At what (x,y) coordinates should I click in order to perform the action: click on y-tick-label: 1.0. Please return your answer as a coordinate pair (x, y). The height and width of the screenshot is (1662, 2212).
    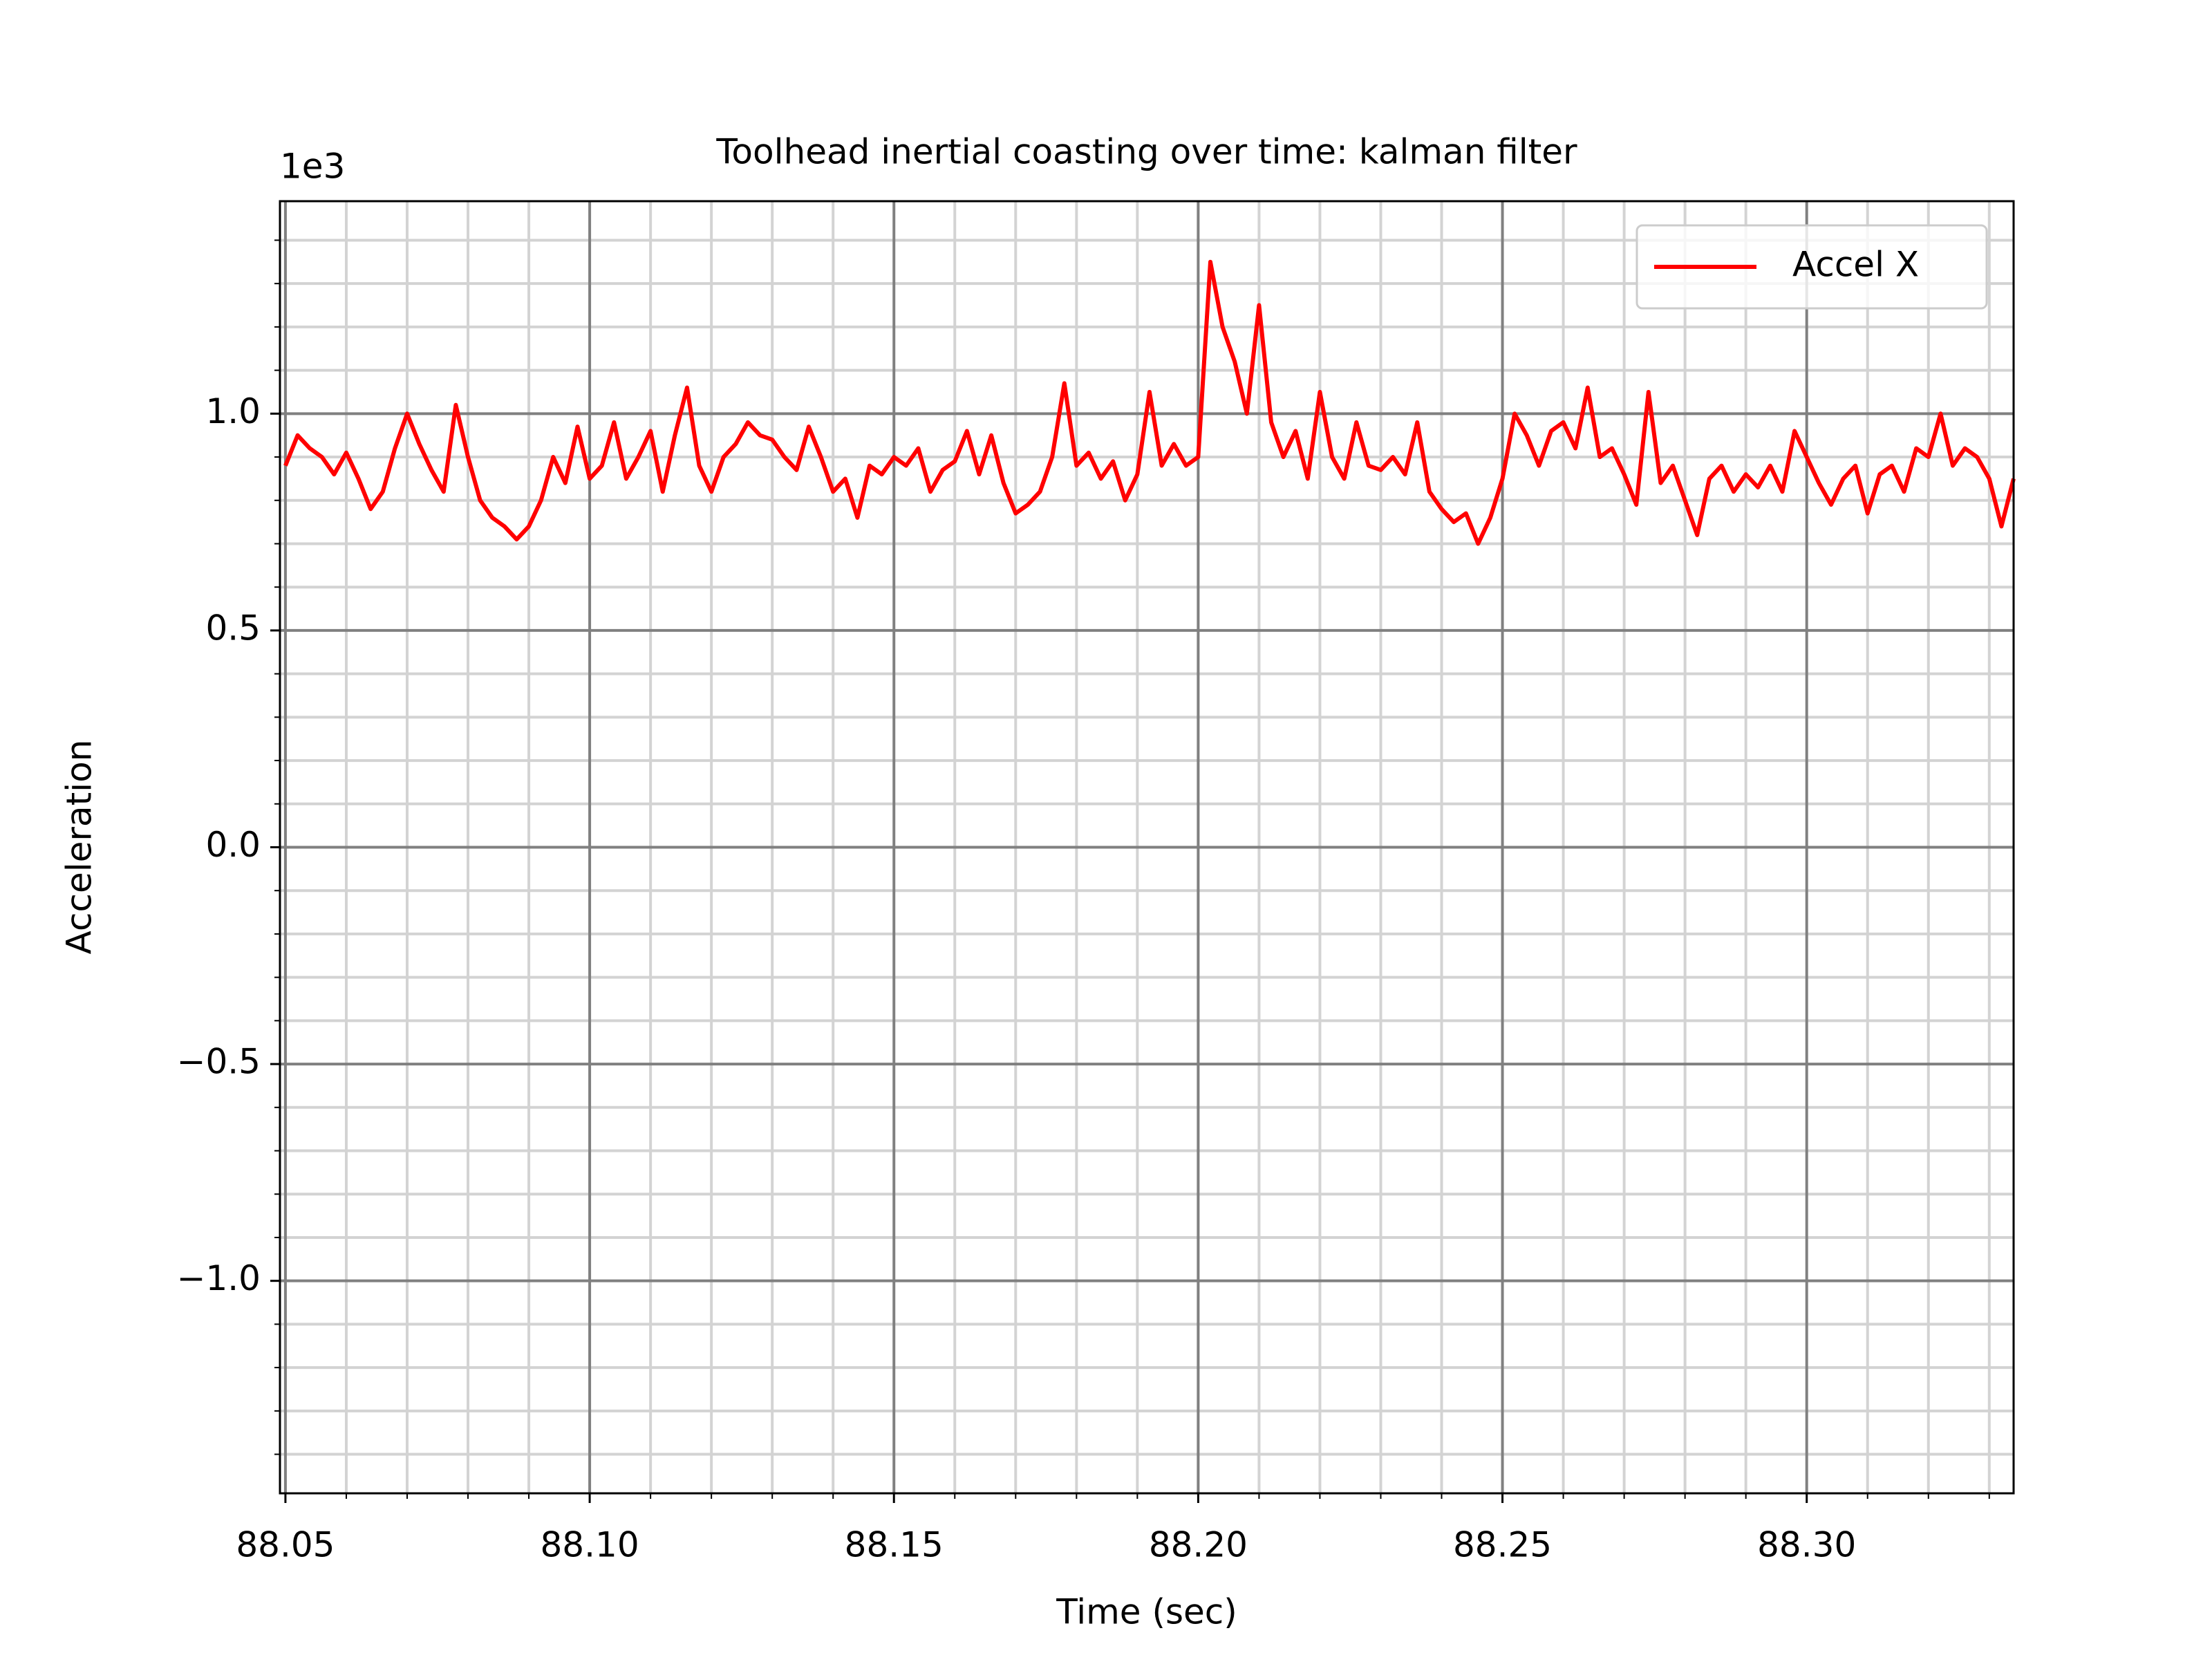
    Looking at the image, I should click on (233, 411).